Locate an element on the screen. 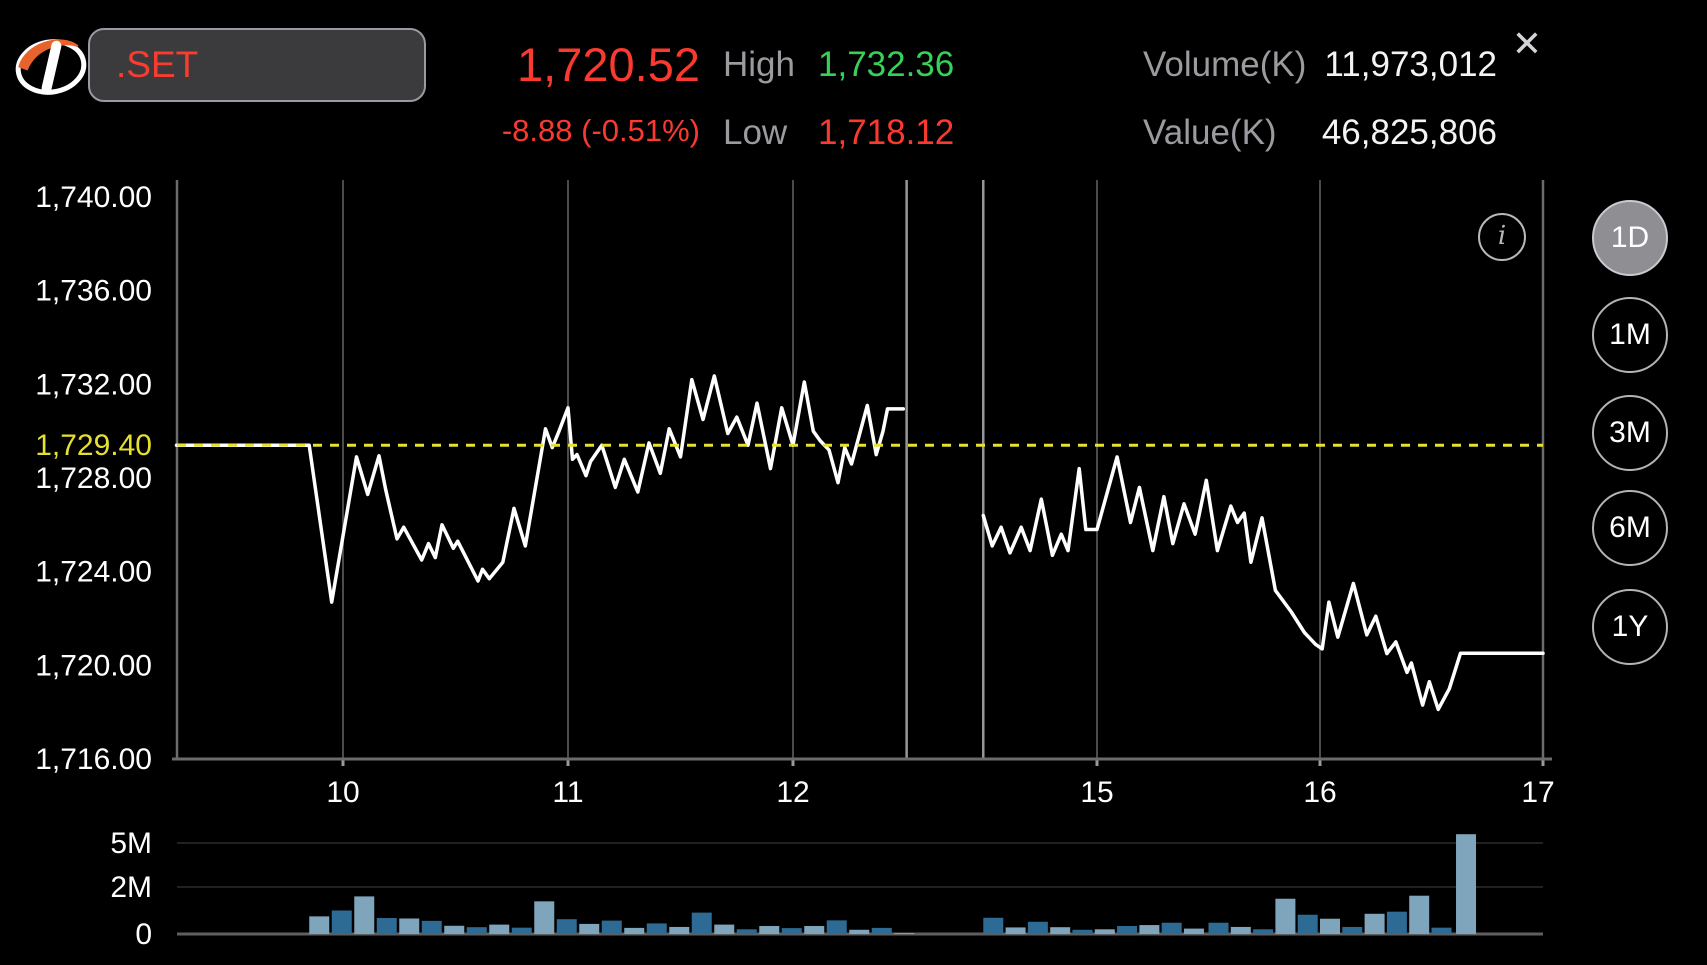 The height and width of the screenshot is (965, 1707). thanachart-logo-icon is located at coordinates (51, 67).